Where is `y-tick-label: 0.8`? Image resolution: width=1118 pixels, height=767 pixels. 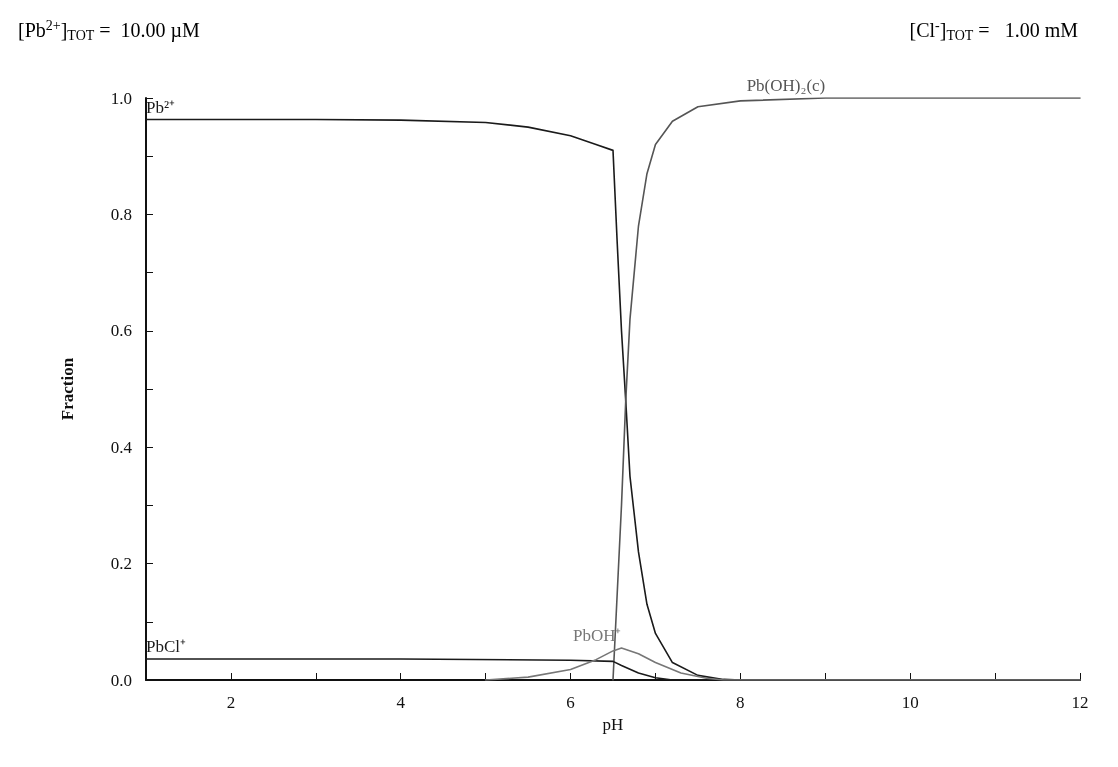
y-tick-label: 0.8 is located at coordinates (121, 214).